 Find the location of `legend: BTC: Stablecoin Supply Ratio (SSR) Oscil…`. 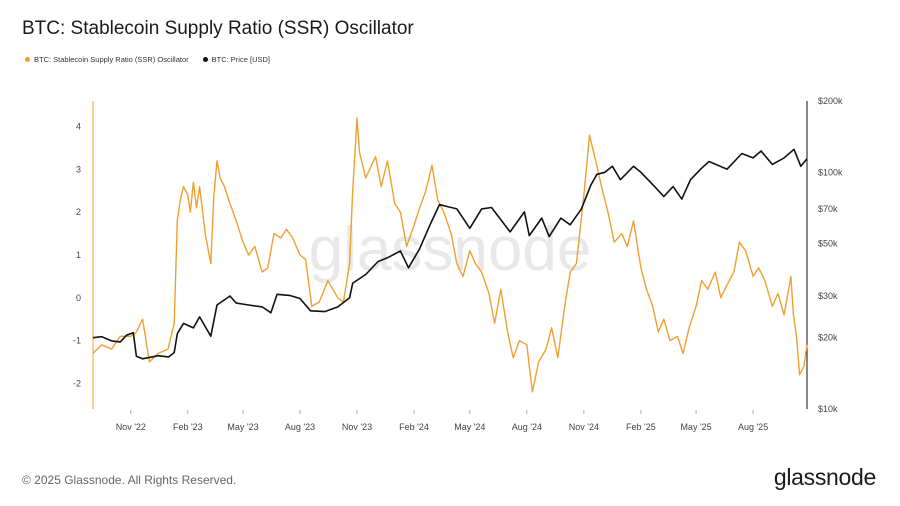

legend: BTC: Stablecoin Supply Ratio (SSR) Oscil… is located at coordinates (154, 59).